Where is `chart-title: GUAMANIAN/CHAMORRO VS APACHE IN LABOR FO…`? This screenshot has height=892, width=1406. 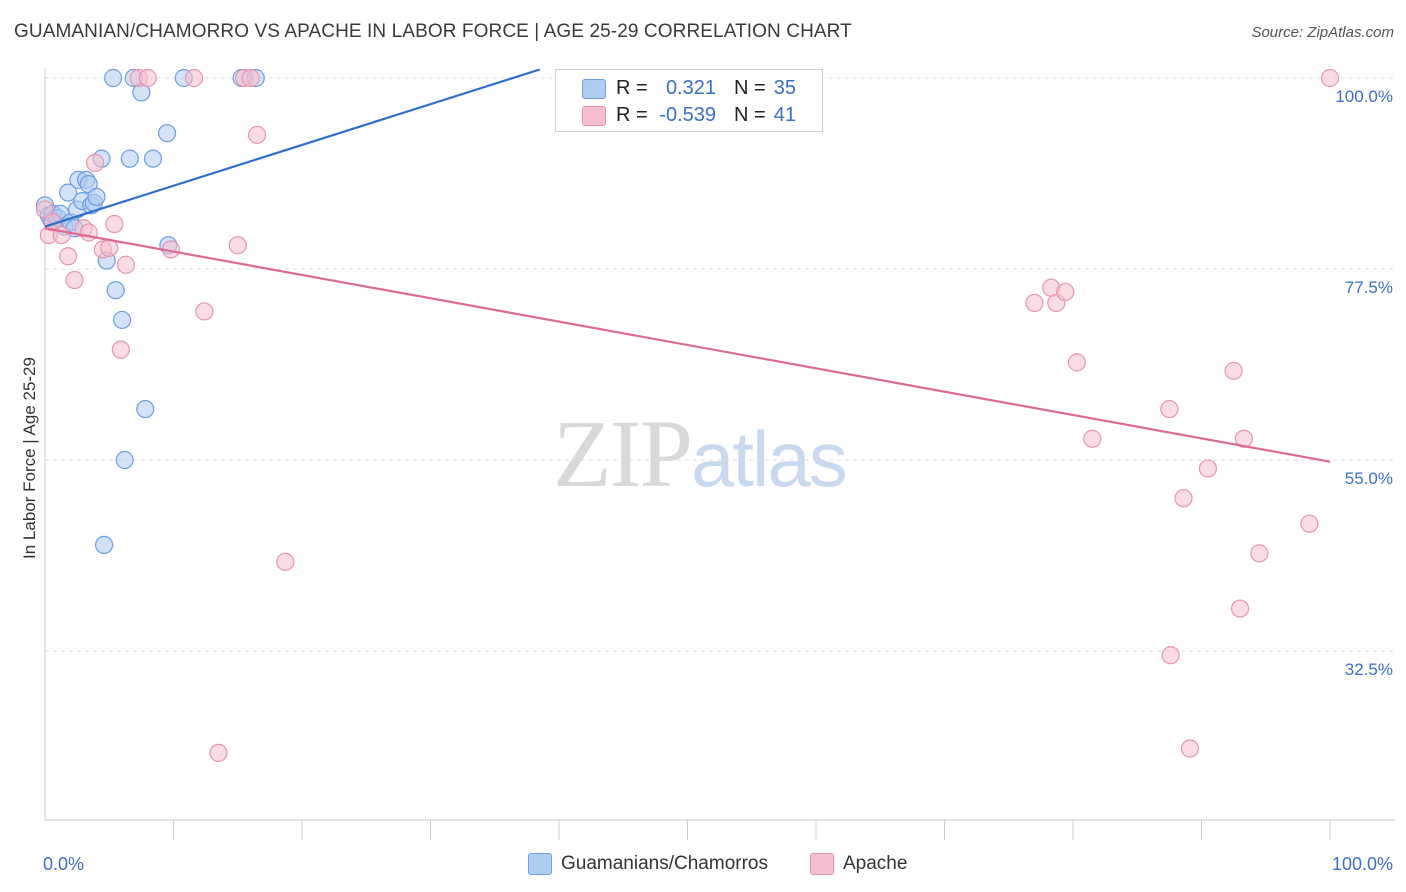 chart-title: GUAMANIAN/CHAMORRO VS APACHE IN LABOR FO… is located at coordinates (433, 31).